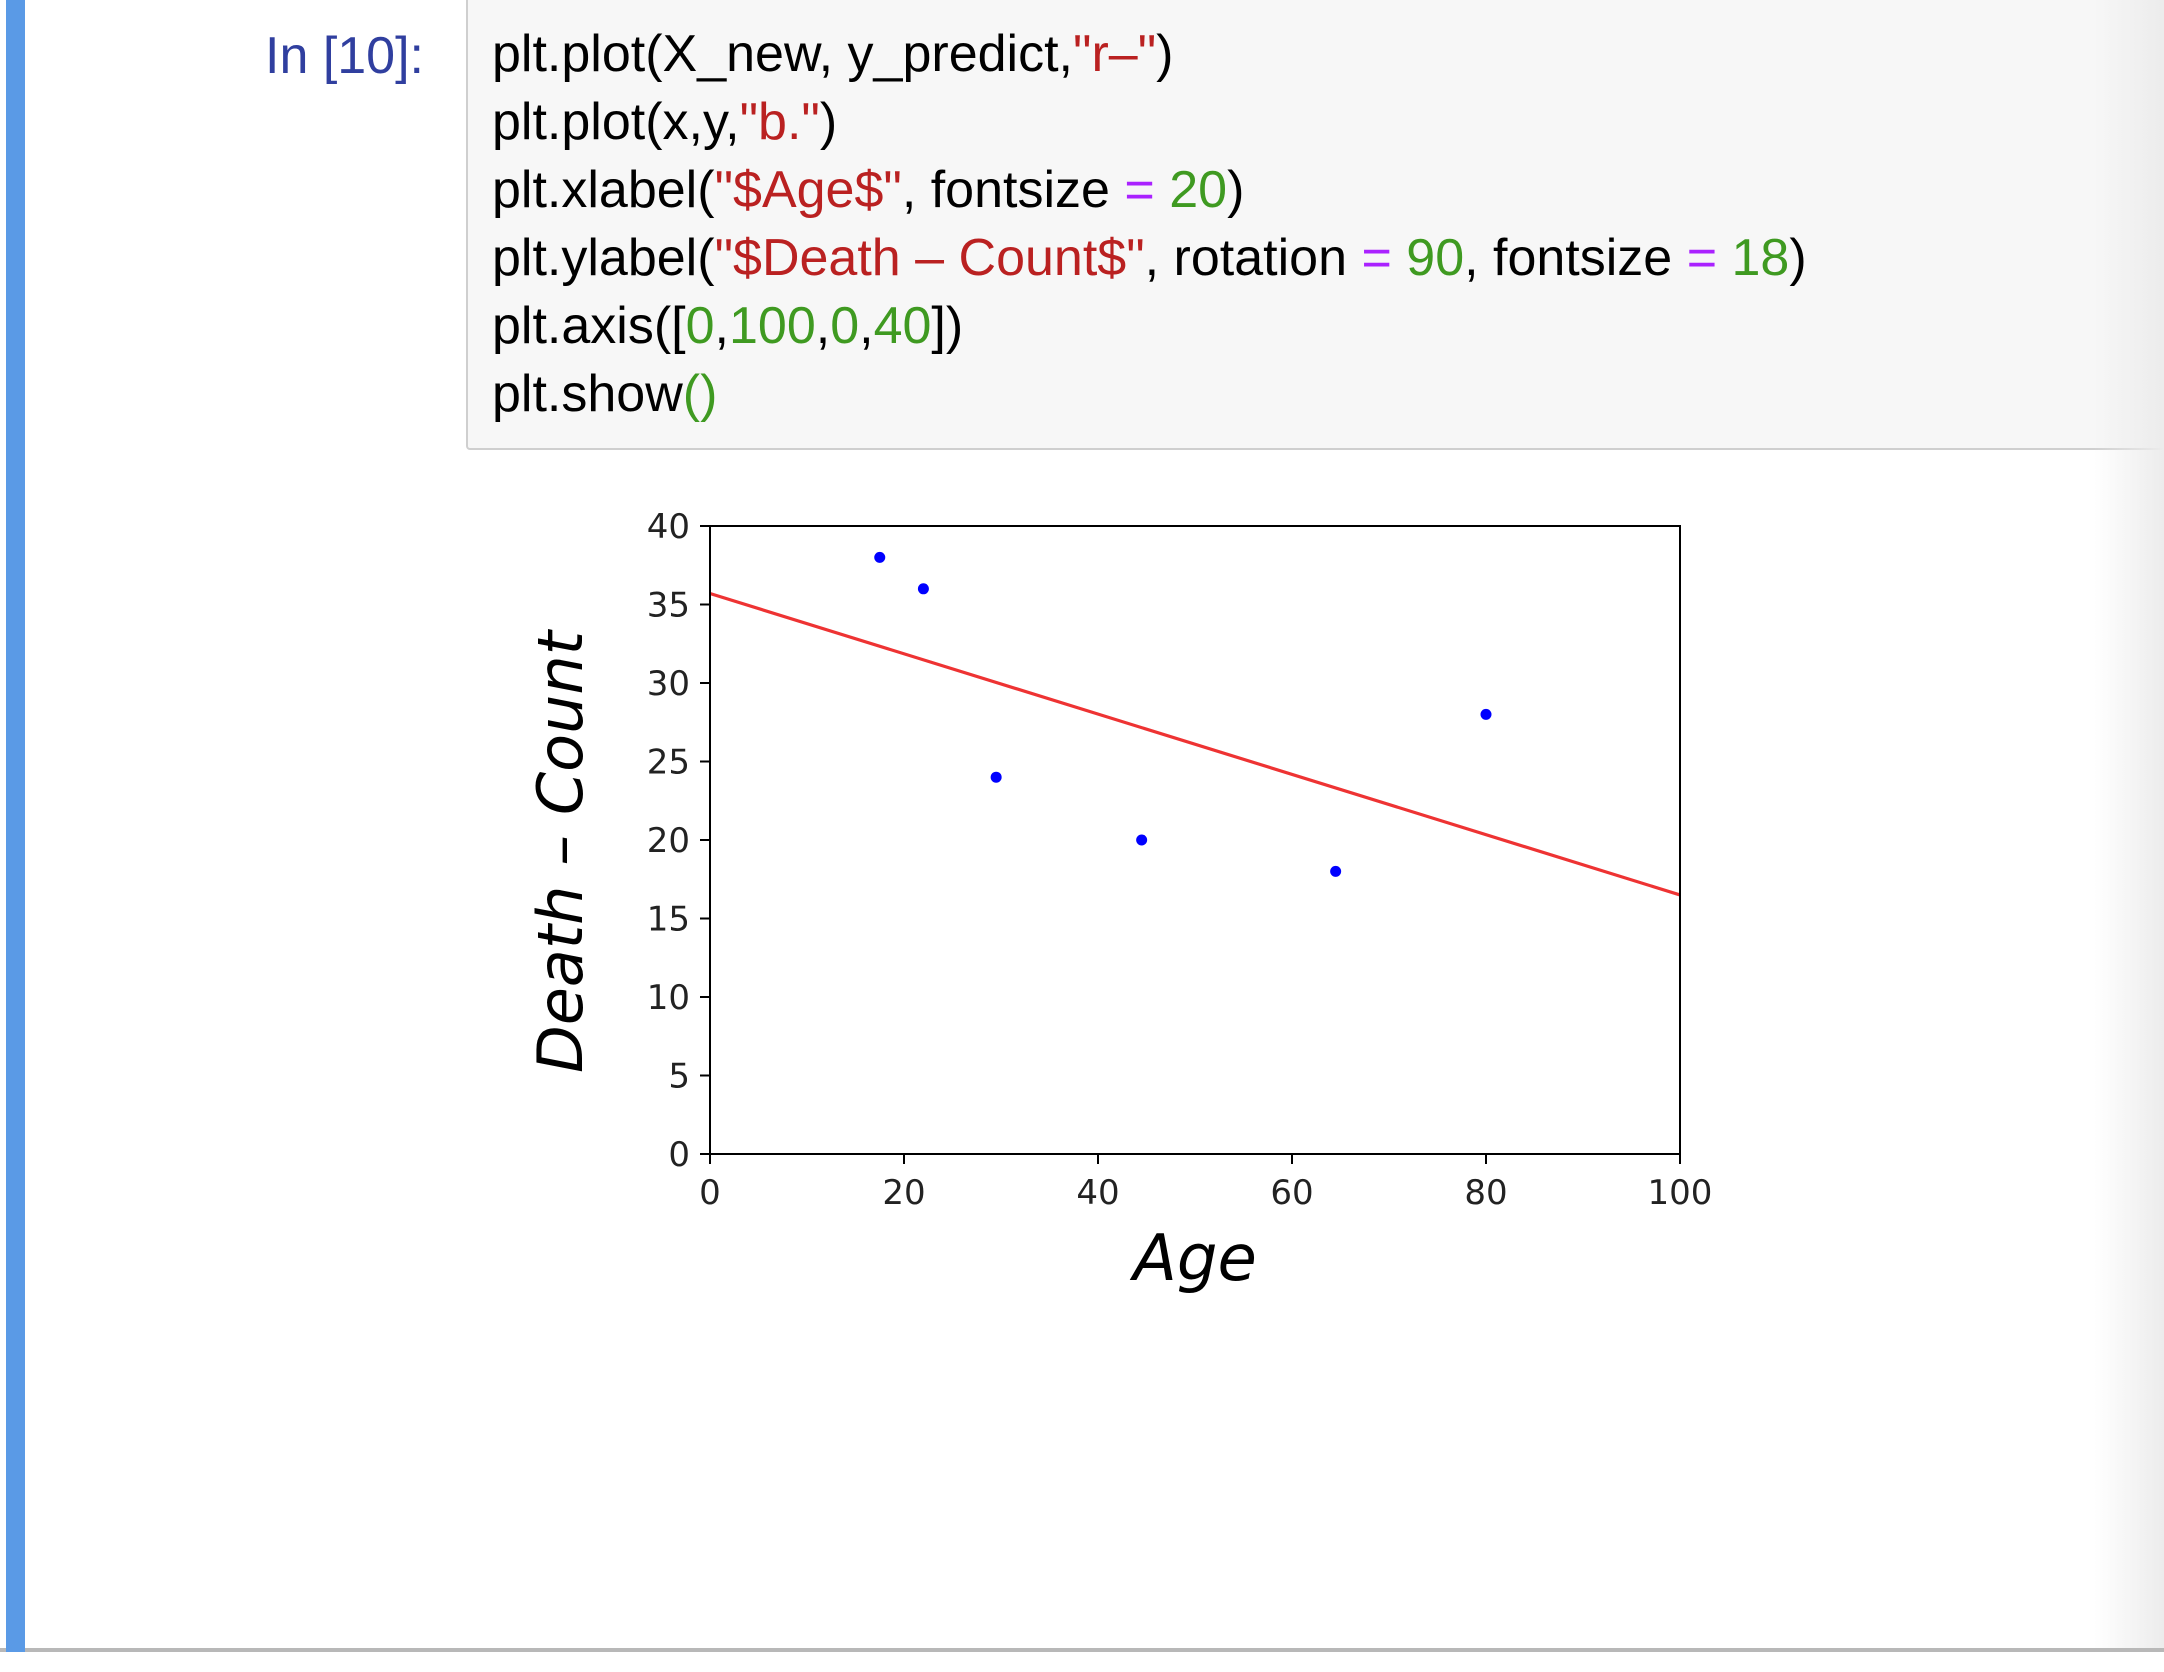 This screenshot has height=1672, width=2164. Describe the element at coordinates (668, 527) in the screenshot. I see `y-tick-label: 40` at that location.